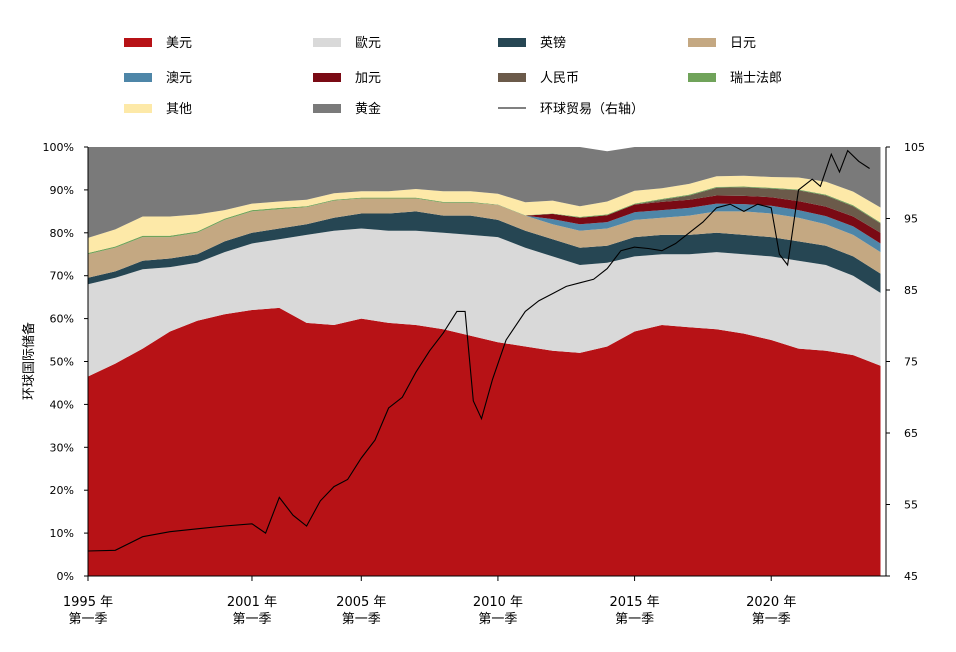  I want to click on left-tick-label: 10%, so click(62, 533).